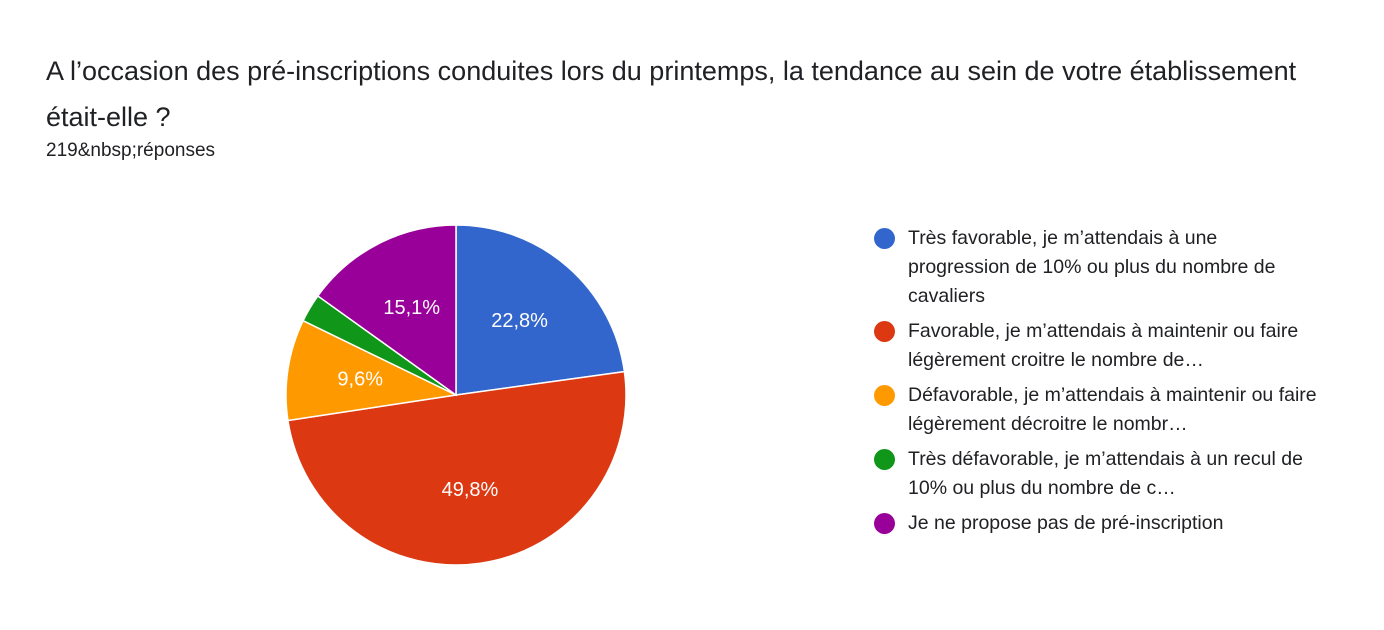 This screenshot has width=1384, height=630. Describe the element at coordinates (519, 321) in the screenshot. I see `pie-label-tres-favorable: 22,8%` at that location.